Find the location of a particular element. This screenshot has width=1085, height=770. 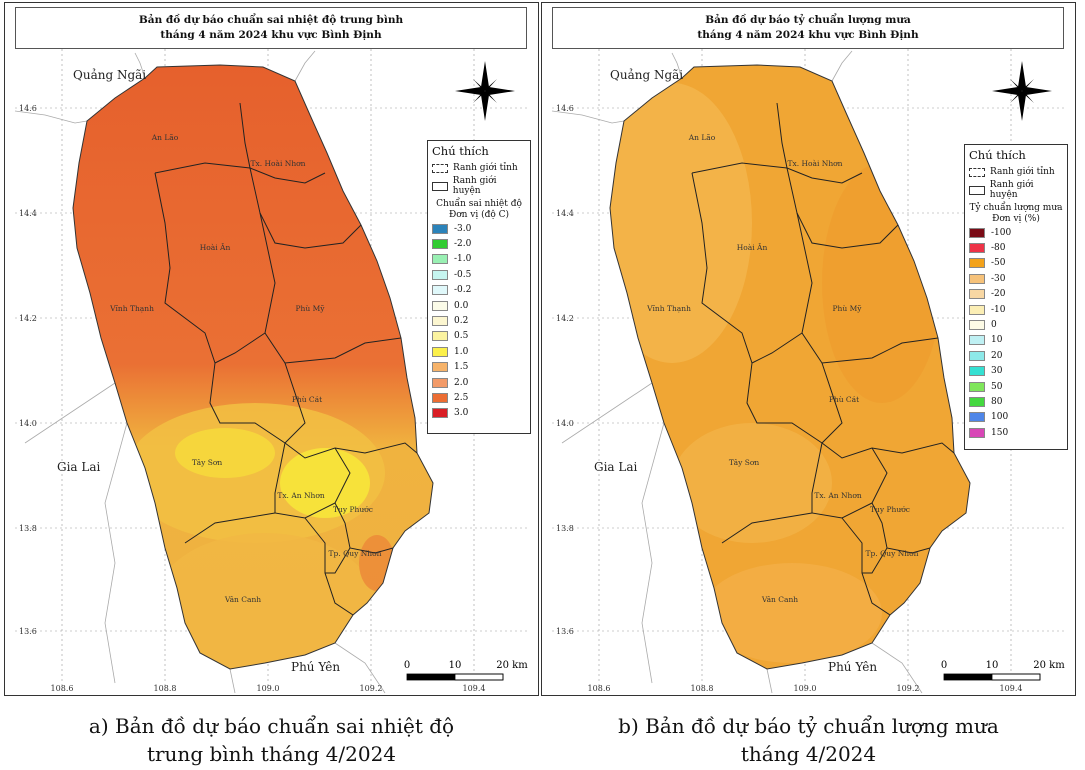

legend-title: Chú thích is located at coordinates (997, 155).